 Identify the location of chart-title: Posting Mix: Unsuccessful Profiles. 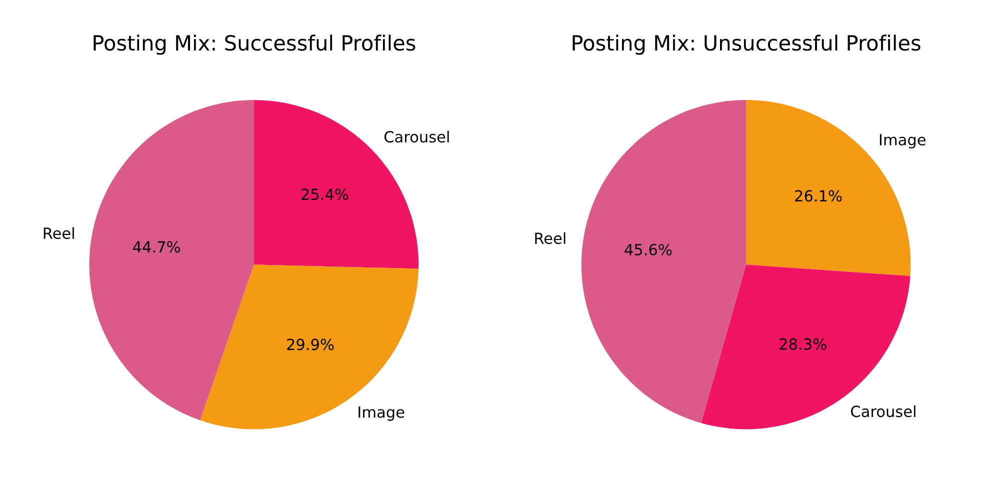
(746, 44).